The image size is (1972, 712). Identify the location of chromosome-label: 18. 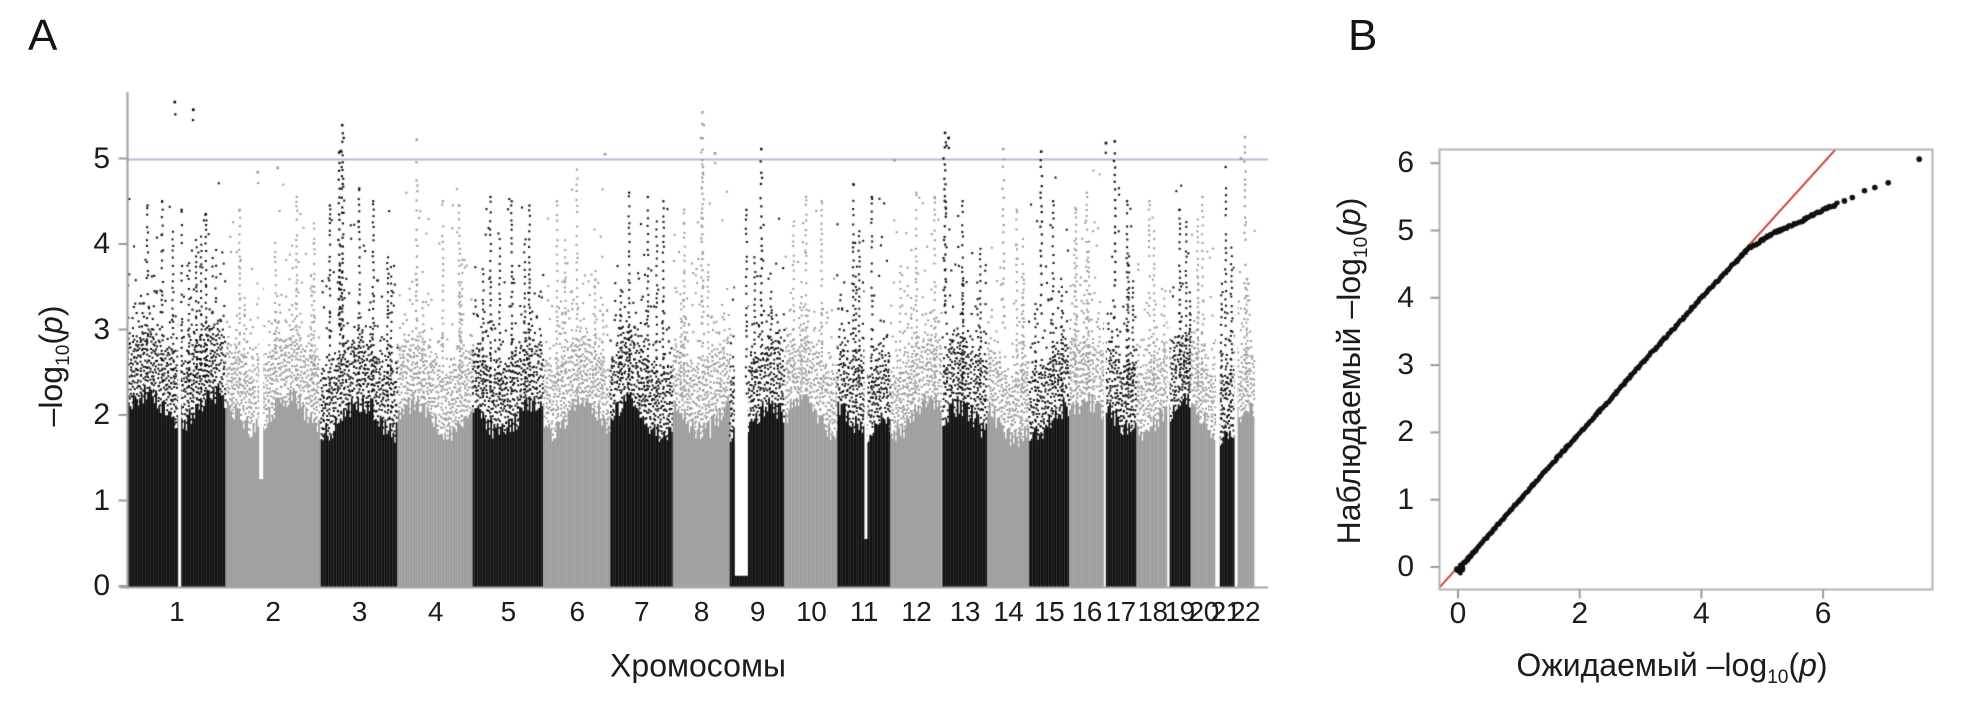
(1152, 611).